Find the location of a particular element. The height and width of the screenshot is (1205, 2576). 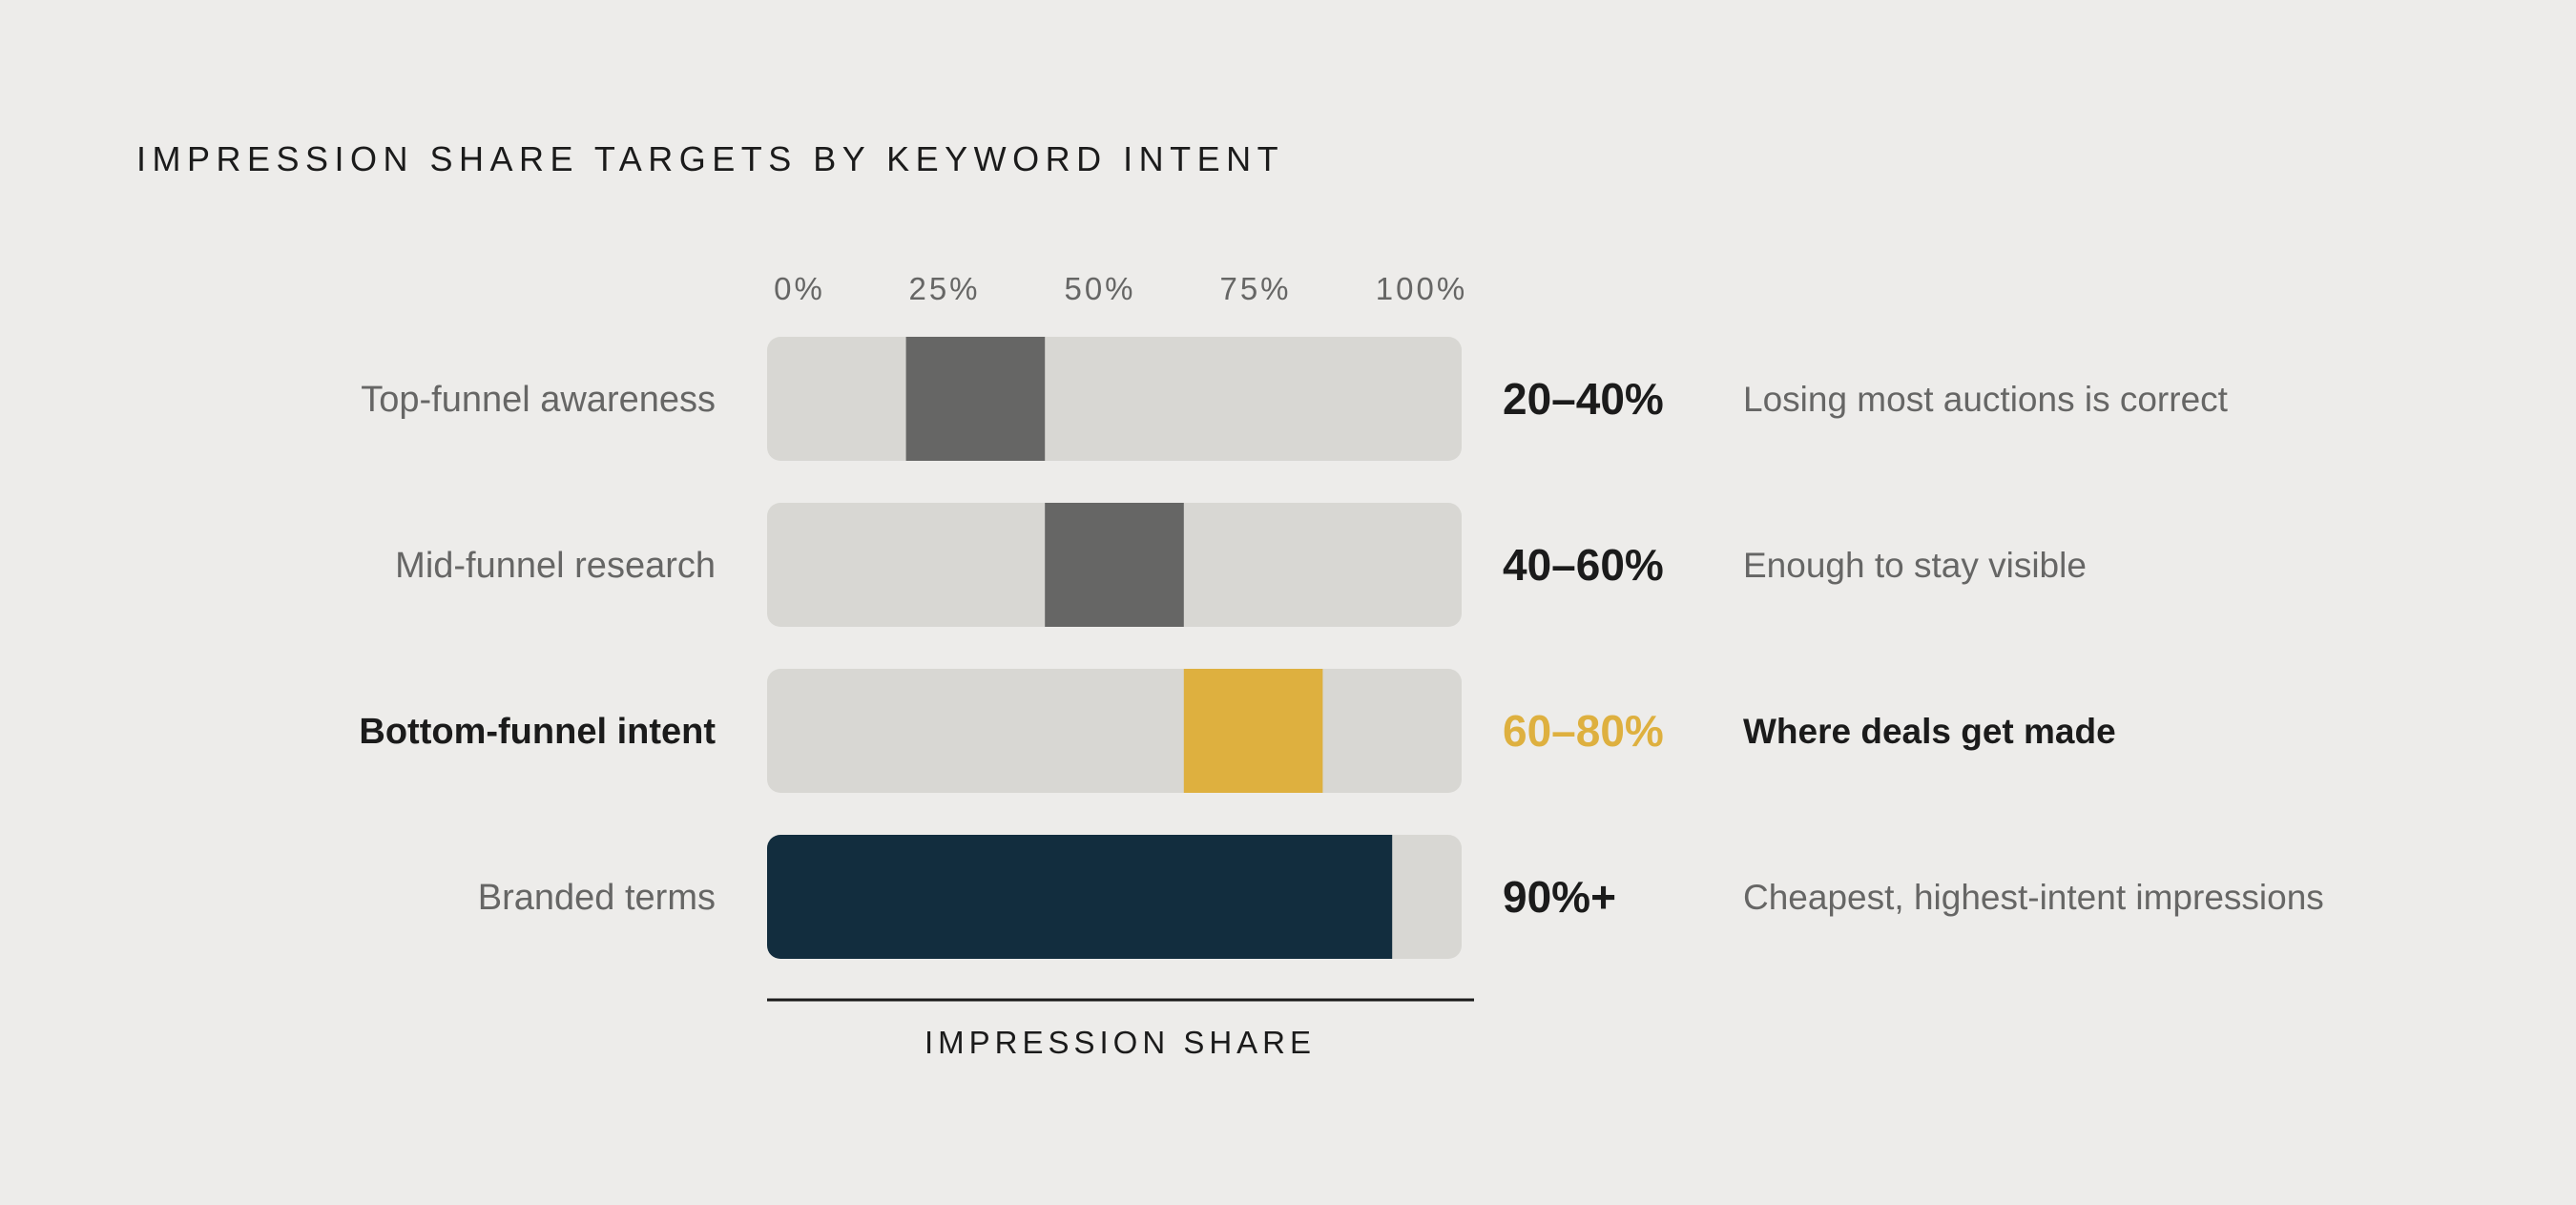

category-label: Top-funnel awareness is located at coordinates (538, 400).